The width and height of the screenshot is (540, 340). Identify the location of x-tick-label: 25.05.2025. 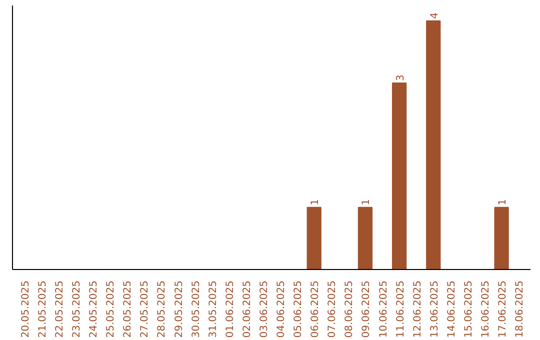
(111, 309).